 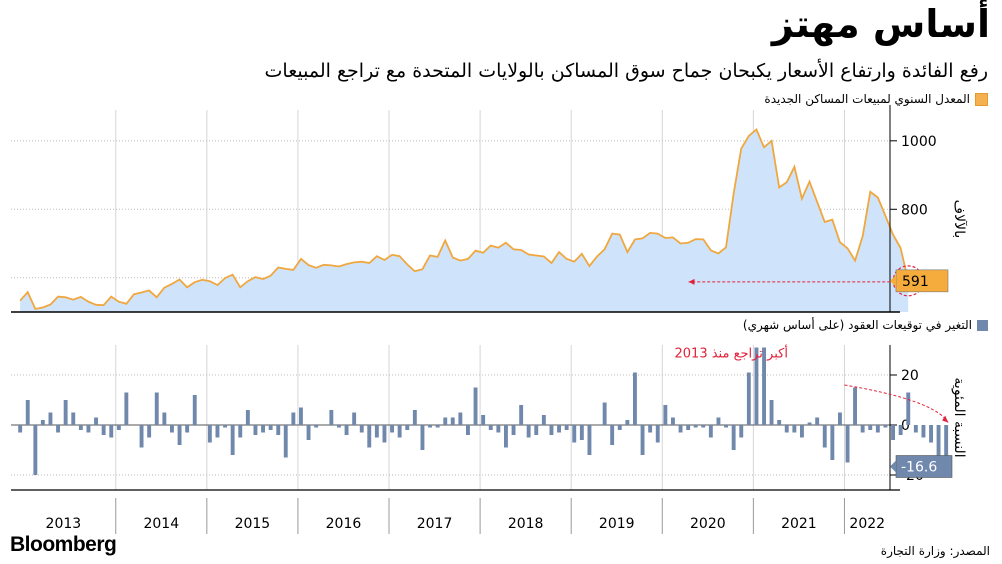 What do you see at coordinates (708, 524) in the screenshot?
I see `year-label: 2020` at bounding box center [708, 524].